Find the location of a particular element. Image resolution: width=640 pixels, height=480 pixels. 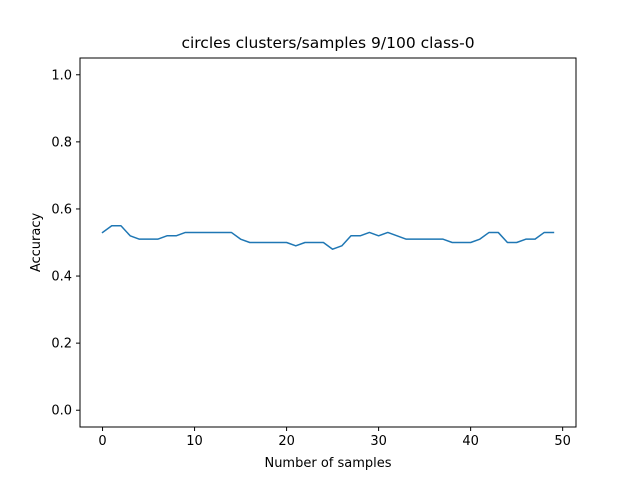

x-tick-label: 30 is located at coordinates (378, 441).